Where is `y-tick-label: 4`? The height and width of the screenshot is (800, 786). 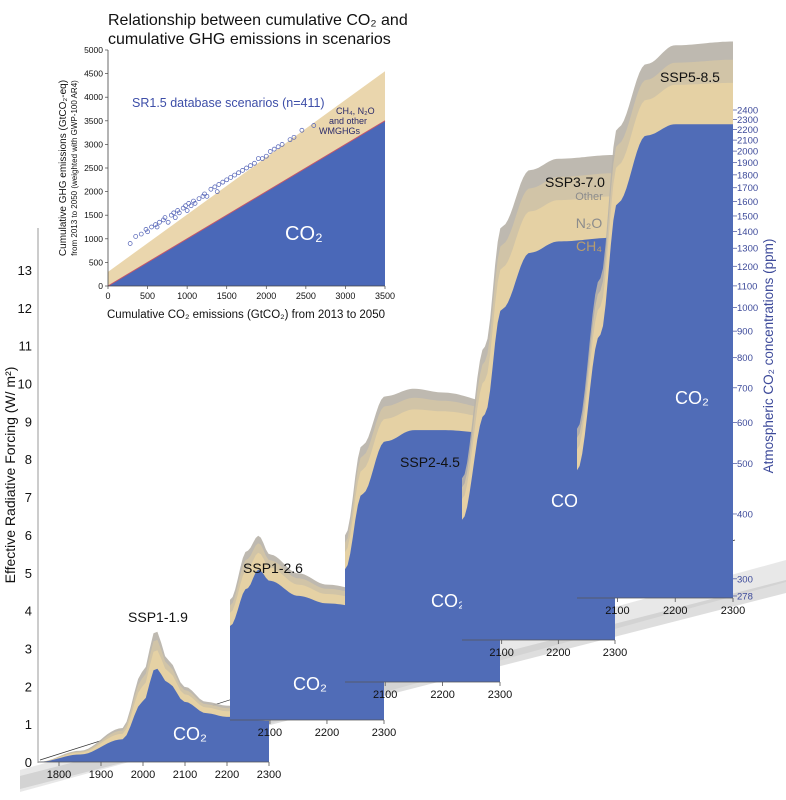 y-tick-label: 4 is located at coordinates (28, 611).